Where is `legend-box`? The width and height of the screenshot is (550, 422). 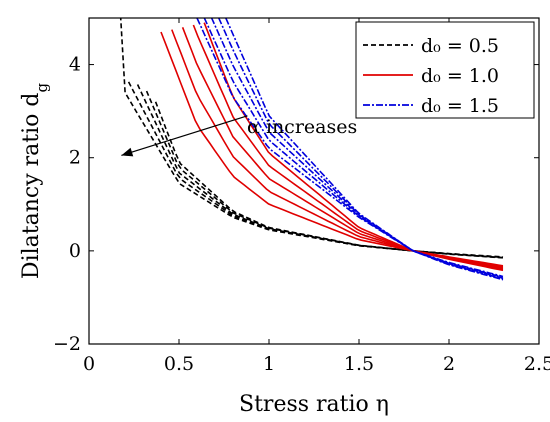 legend-box is located at coordinates (445, 70).